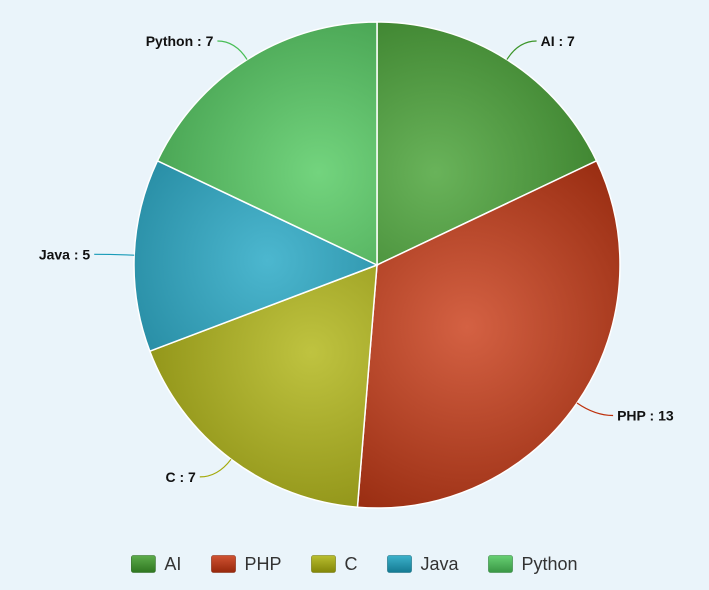 The height and width of the screenshot is (590, 709). What do you see at coordinates (263, 386) in the screenshot?
I see `pie-slice-c` at bounding box center [263, 386].